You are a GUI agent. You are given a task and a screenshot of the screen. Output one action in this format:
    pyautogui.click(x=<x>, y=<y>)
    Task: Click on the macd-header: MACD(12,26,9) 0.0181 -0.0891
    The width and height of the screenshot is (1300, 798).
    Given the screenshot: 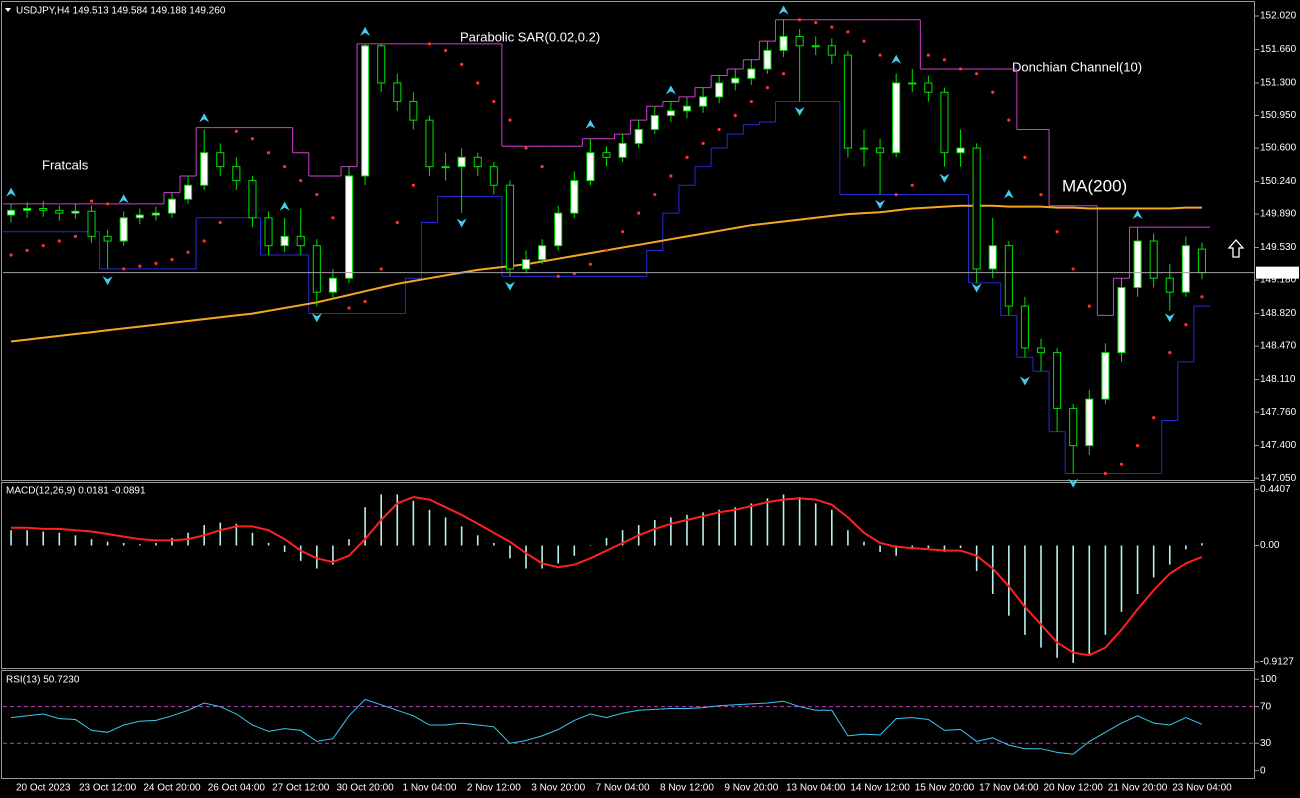 What is the action you would take?
    pyautogui.click(x=76, y=491)
    